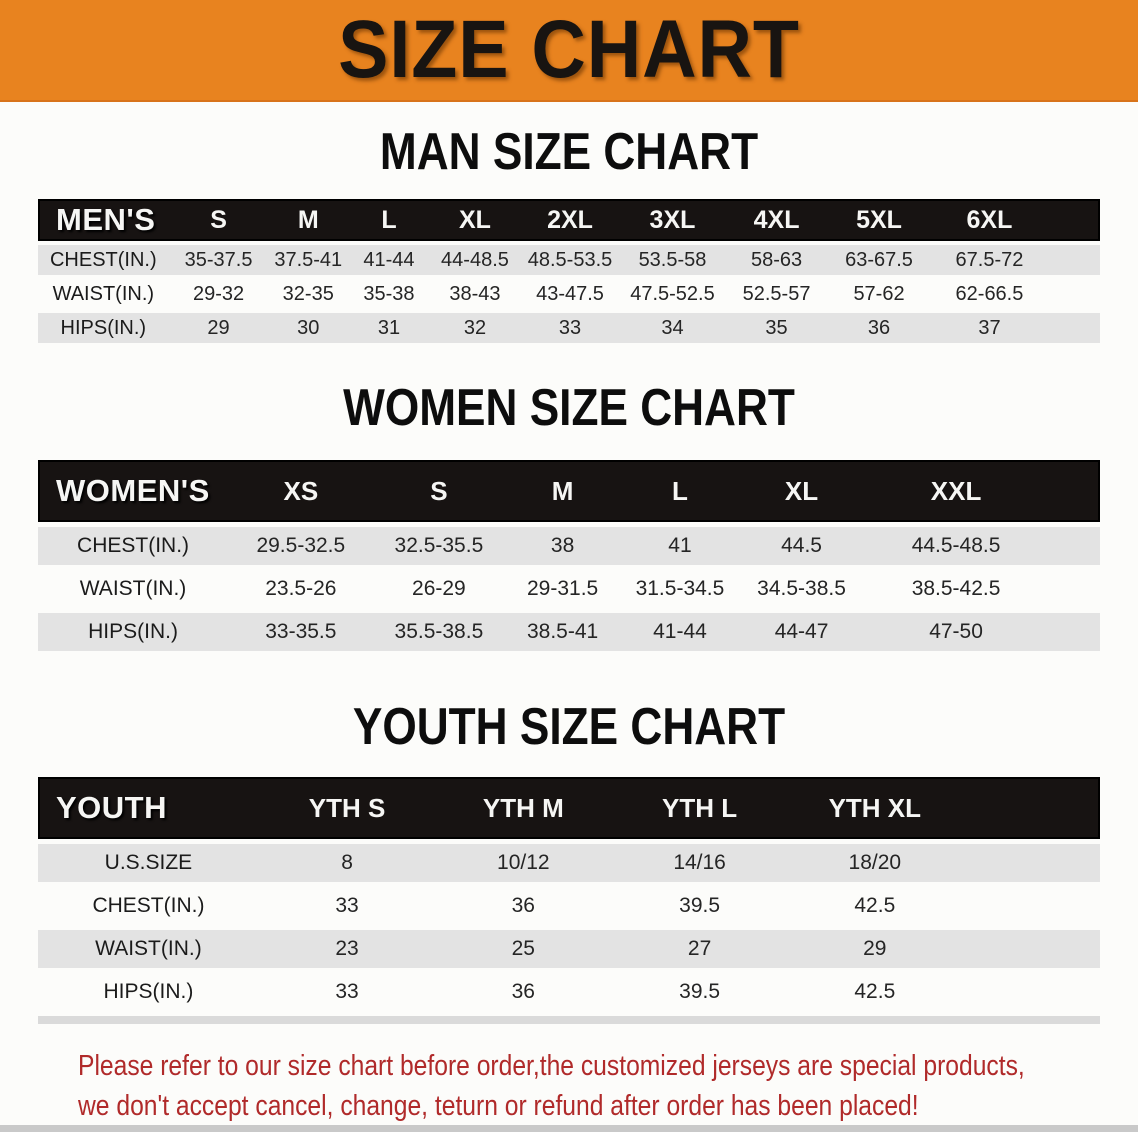 The image size is (1138, 1132). What do you see at coordinates (523, 949) in the screenshot?
I see `size-value: 25` at bounding box center [523, 949].